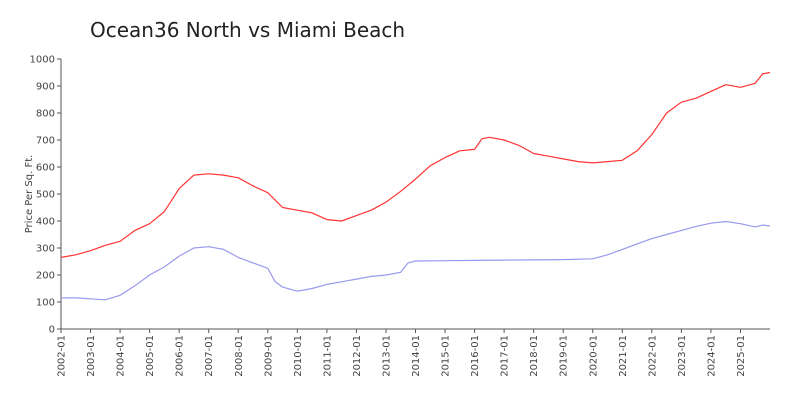 This screenshot has width=800, height=400. What do you see at coordinates (45, 195) in the screenshot?
I see `y-tick-label: 500` at bounding box center [45, 195].